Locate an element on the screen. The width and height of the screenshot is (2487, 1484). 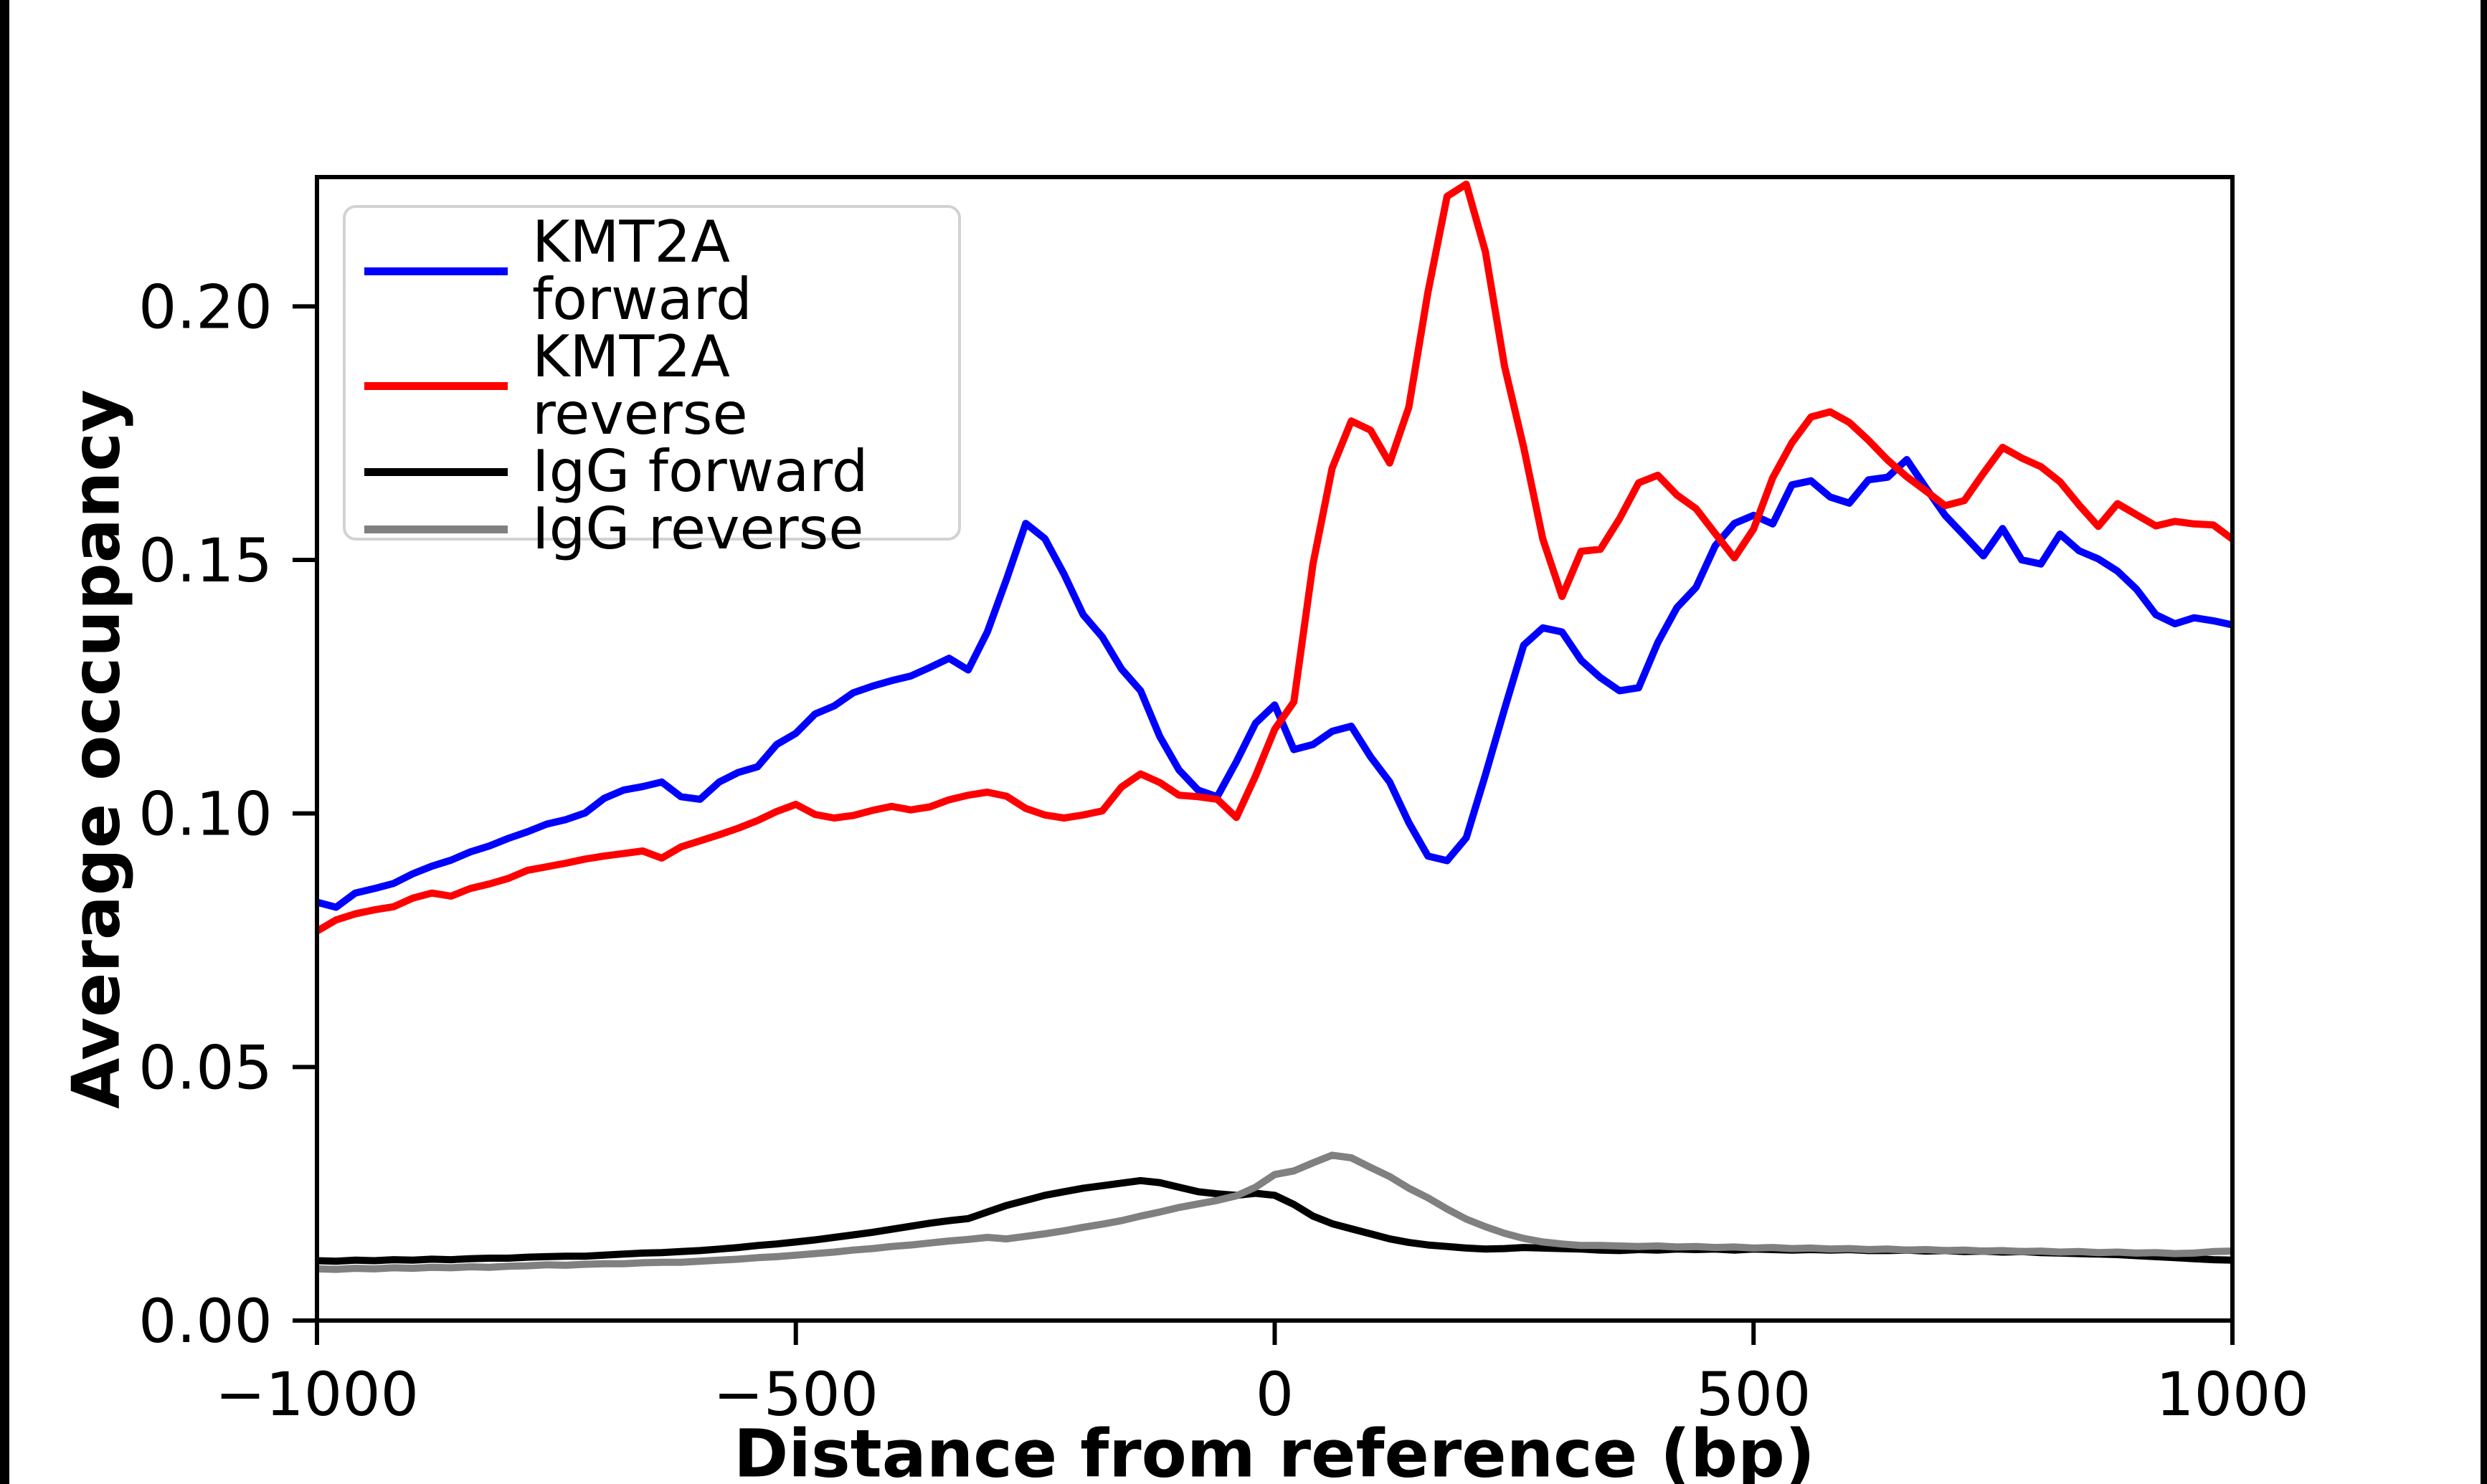
x-tick-label: 1000 is located at coordinates (2233, 1394).